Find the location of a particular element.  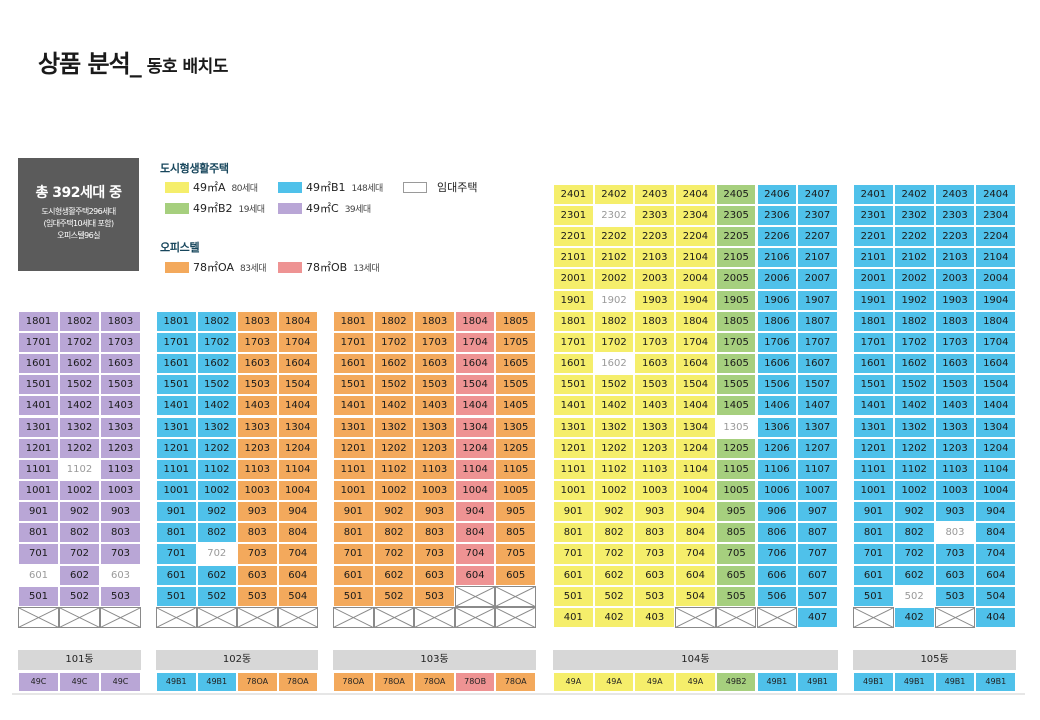

unit-cell: 2406 is located at coordinates (777, 194).